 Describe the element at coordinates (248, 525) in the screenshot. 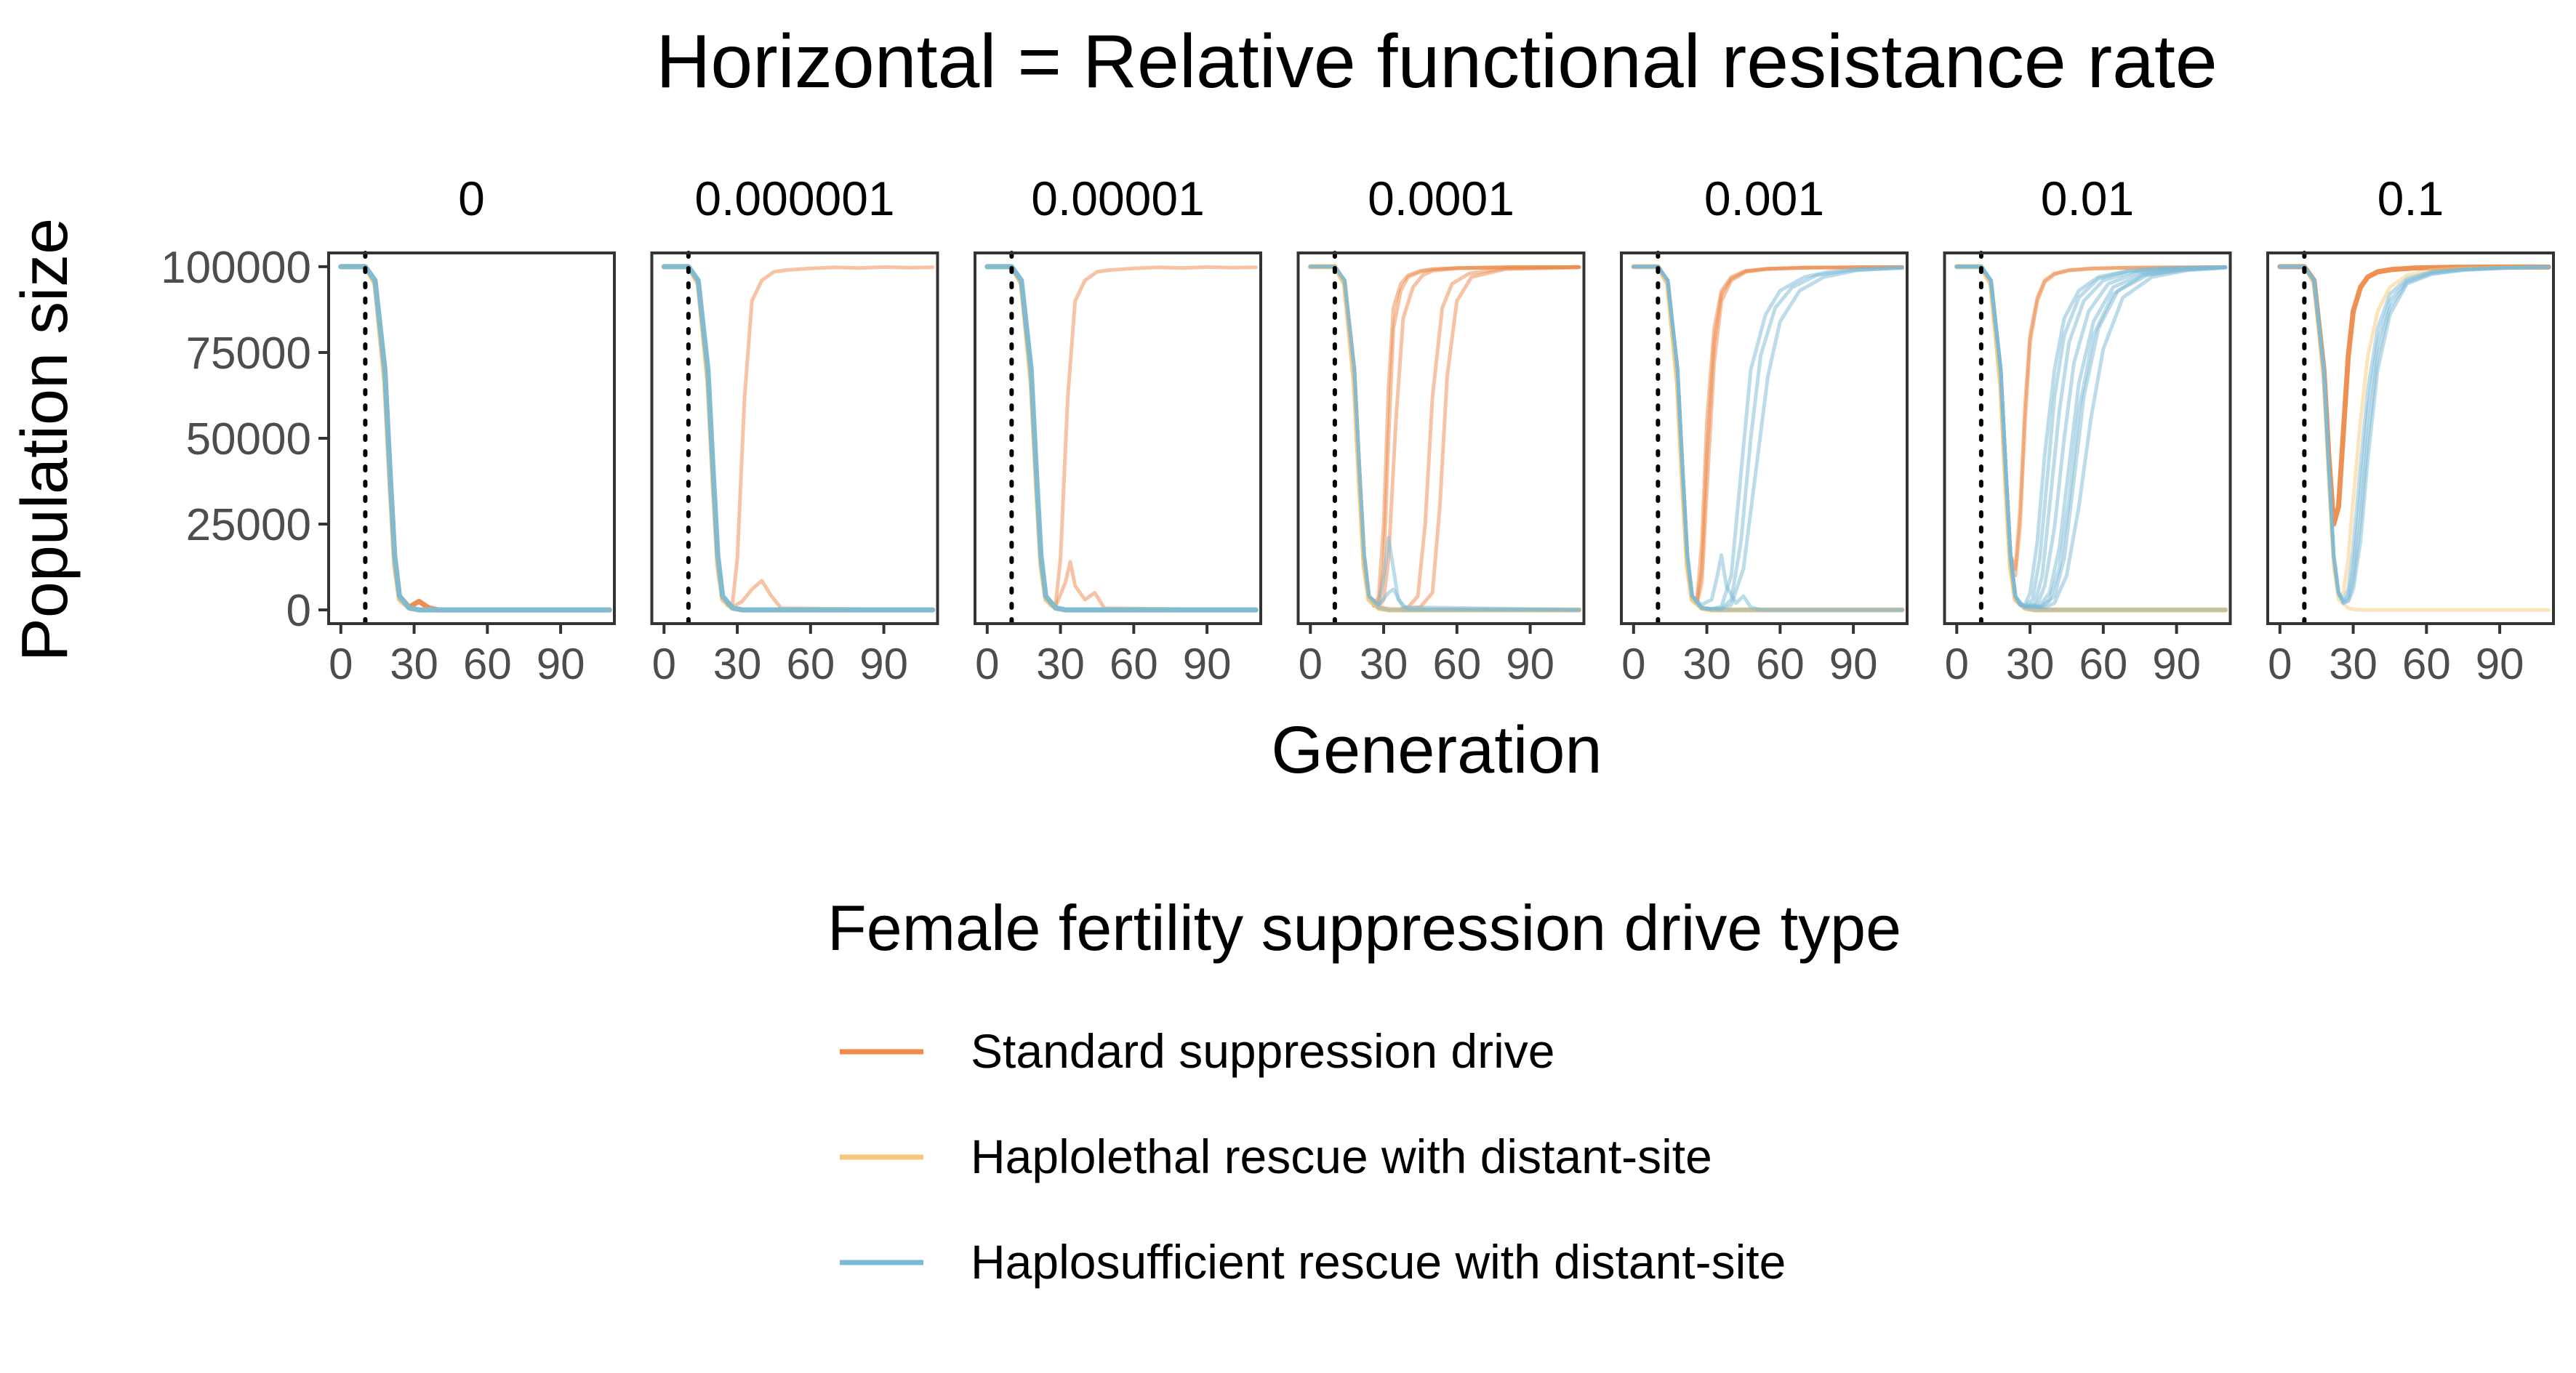

I see `y-tick-label: 25000` at that location.